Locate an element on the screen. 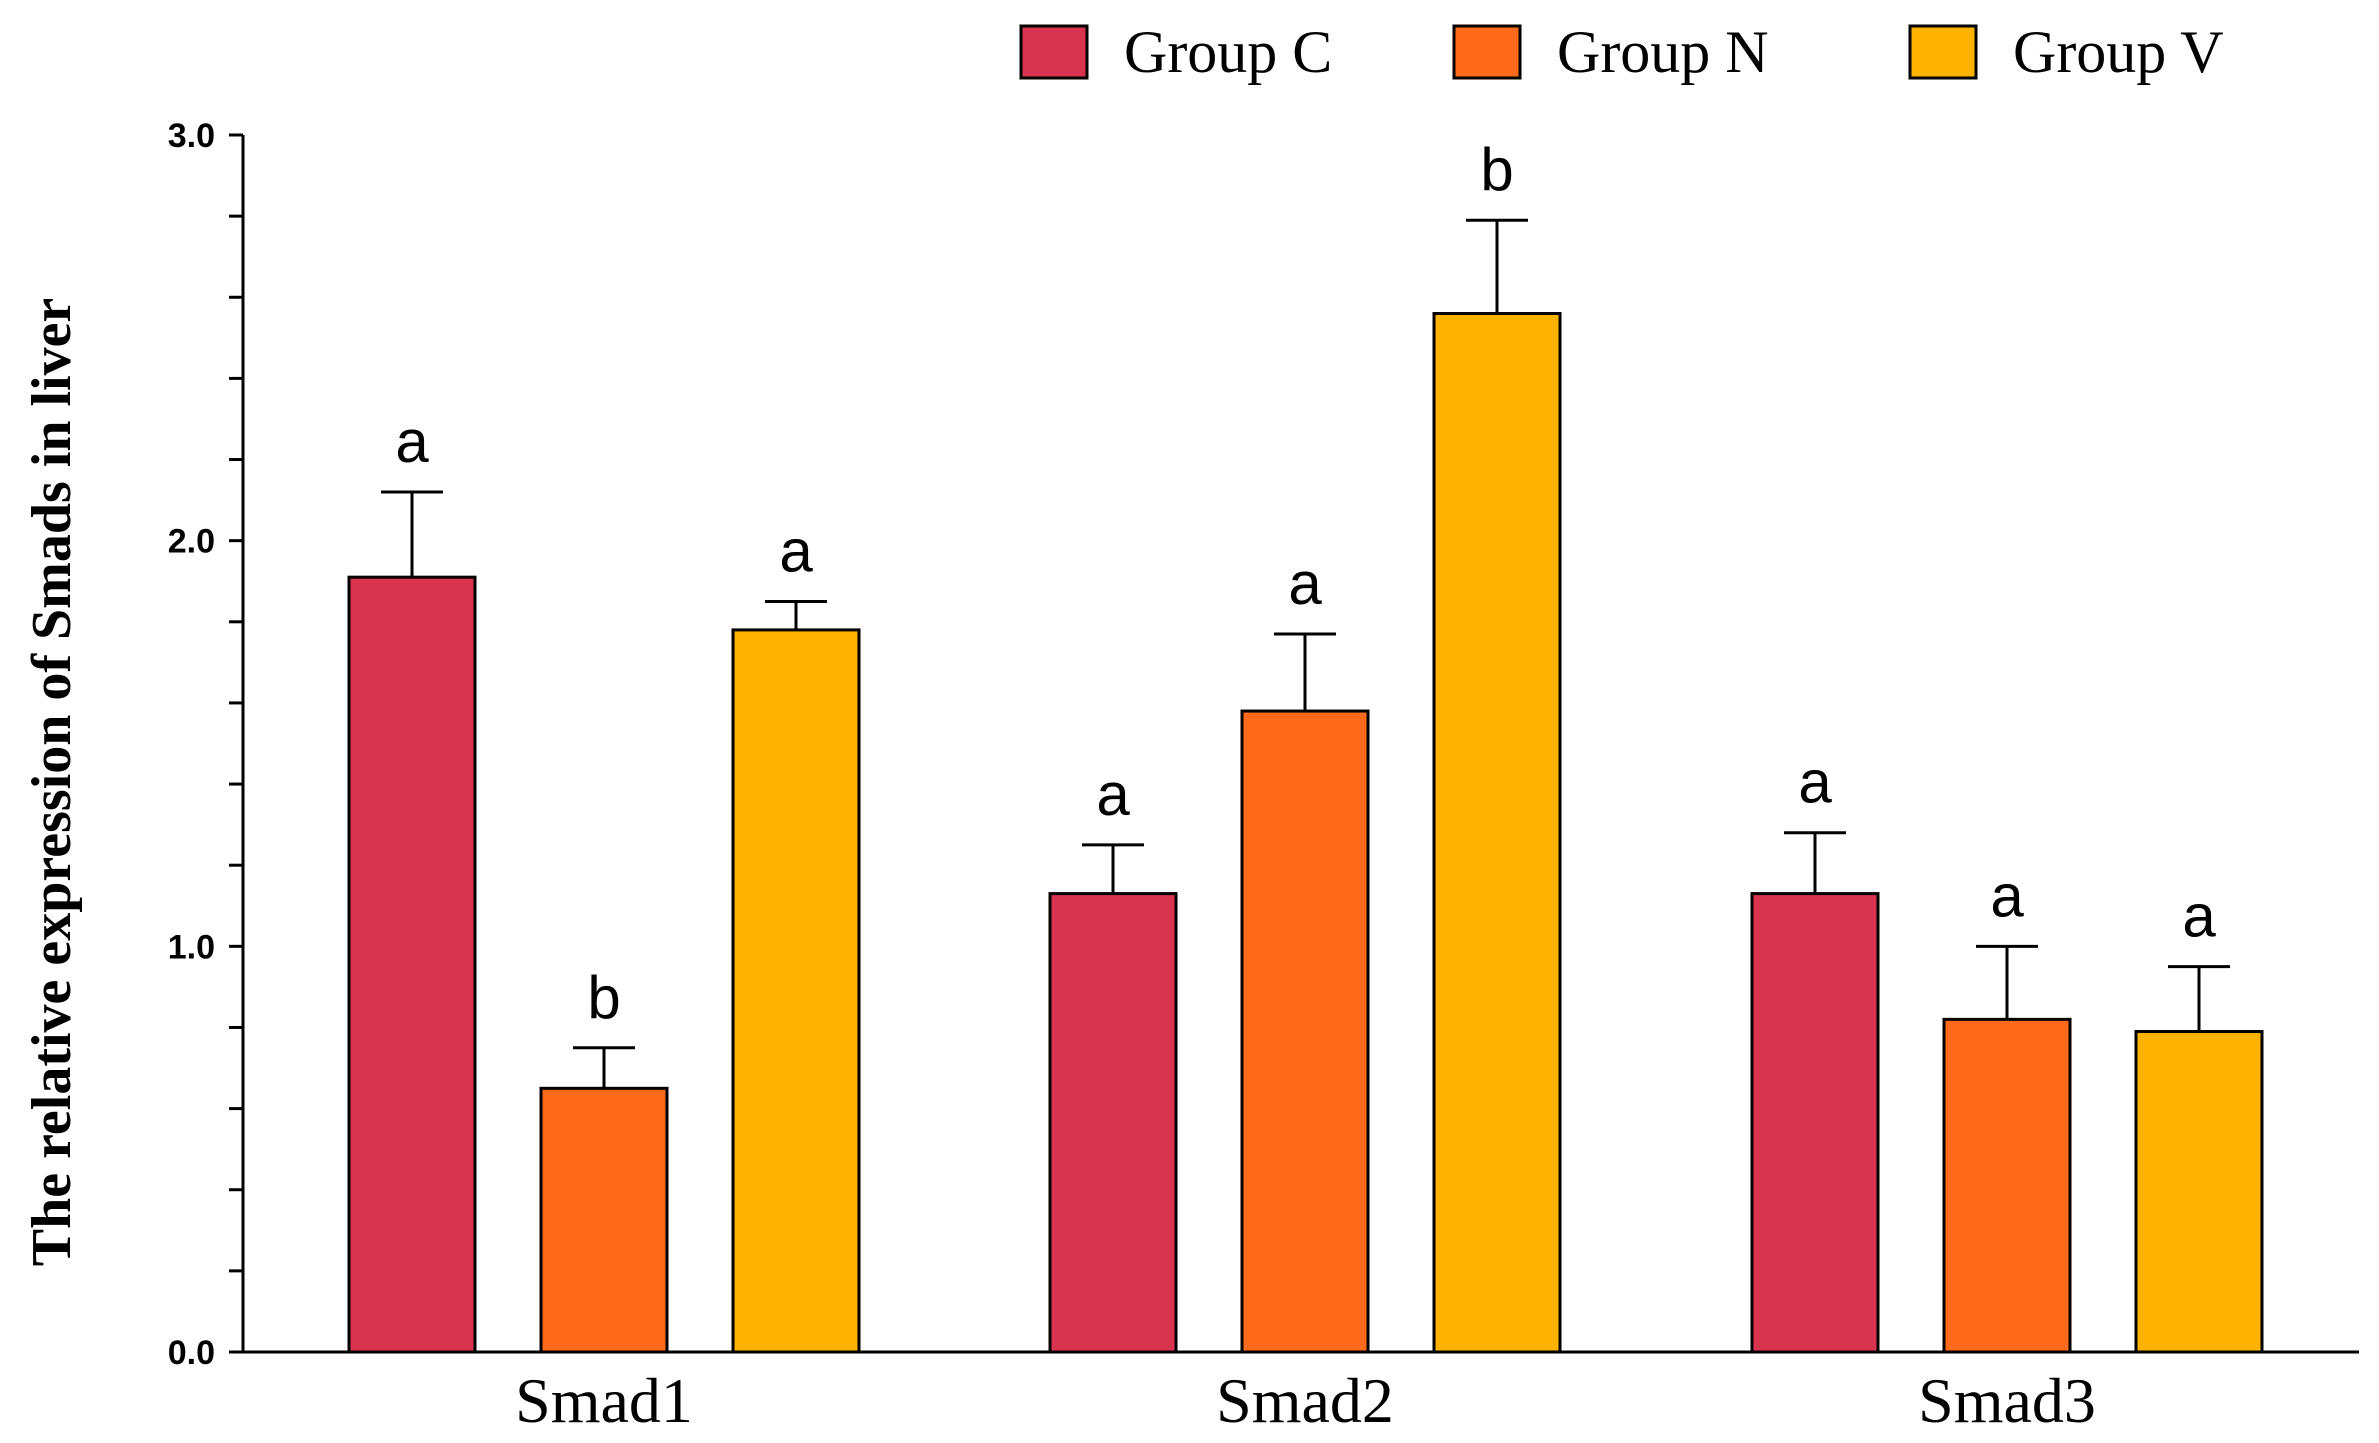 Image resolution: width=2379 pixels, height=1443 pixels. bar-group-smad3-group-c: a is located at coordinates (1815, 1051).